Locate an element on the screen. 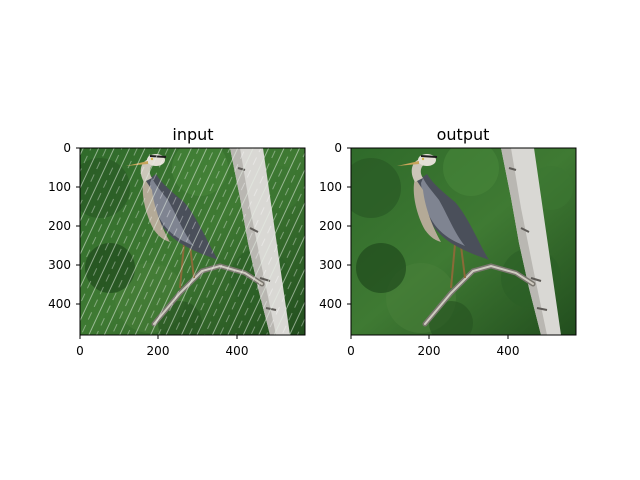 This screenshot has width=640, height=480. x-axis-input: 0 200 400 is located at coordinates (162, 346).